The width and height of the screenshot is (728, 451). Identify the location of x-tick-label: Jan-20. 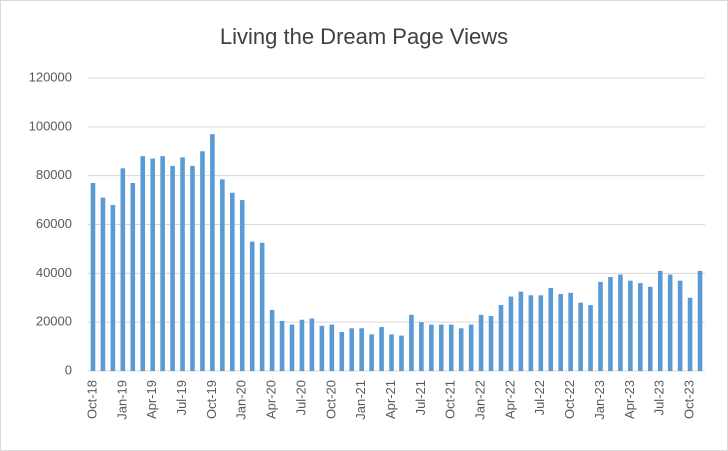
(241, 400).